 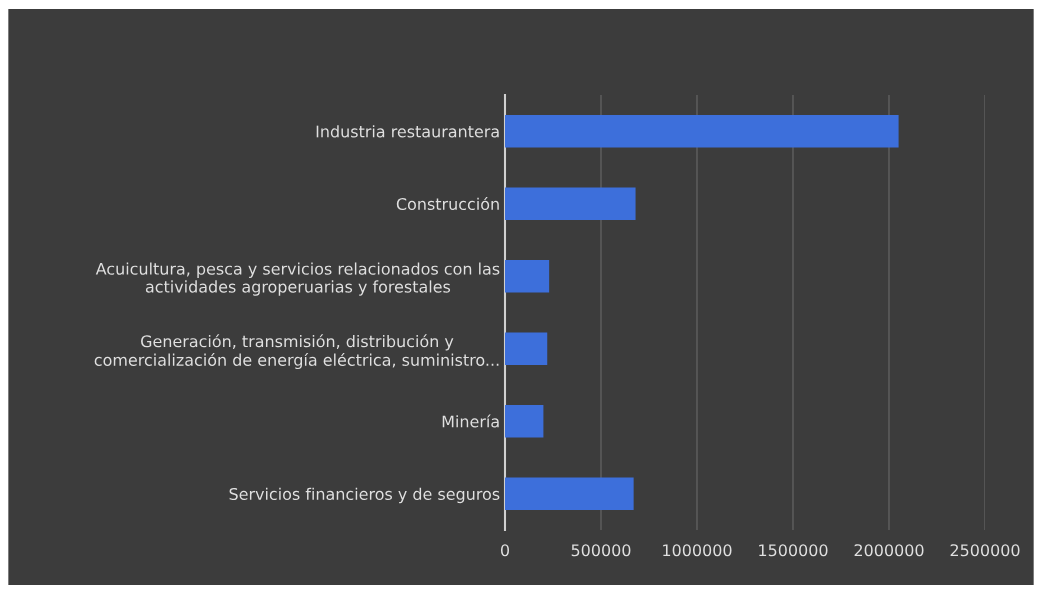 I want to click on x-tick-label: 1500000, so click(x=793, y=550).